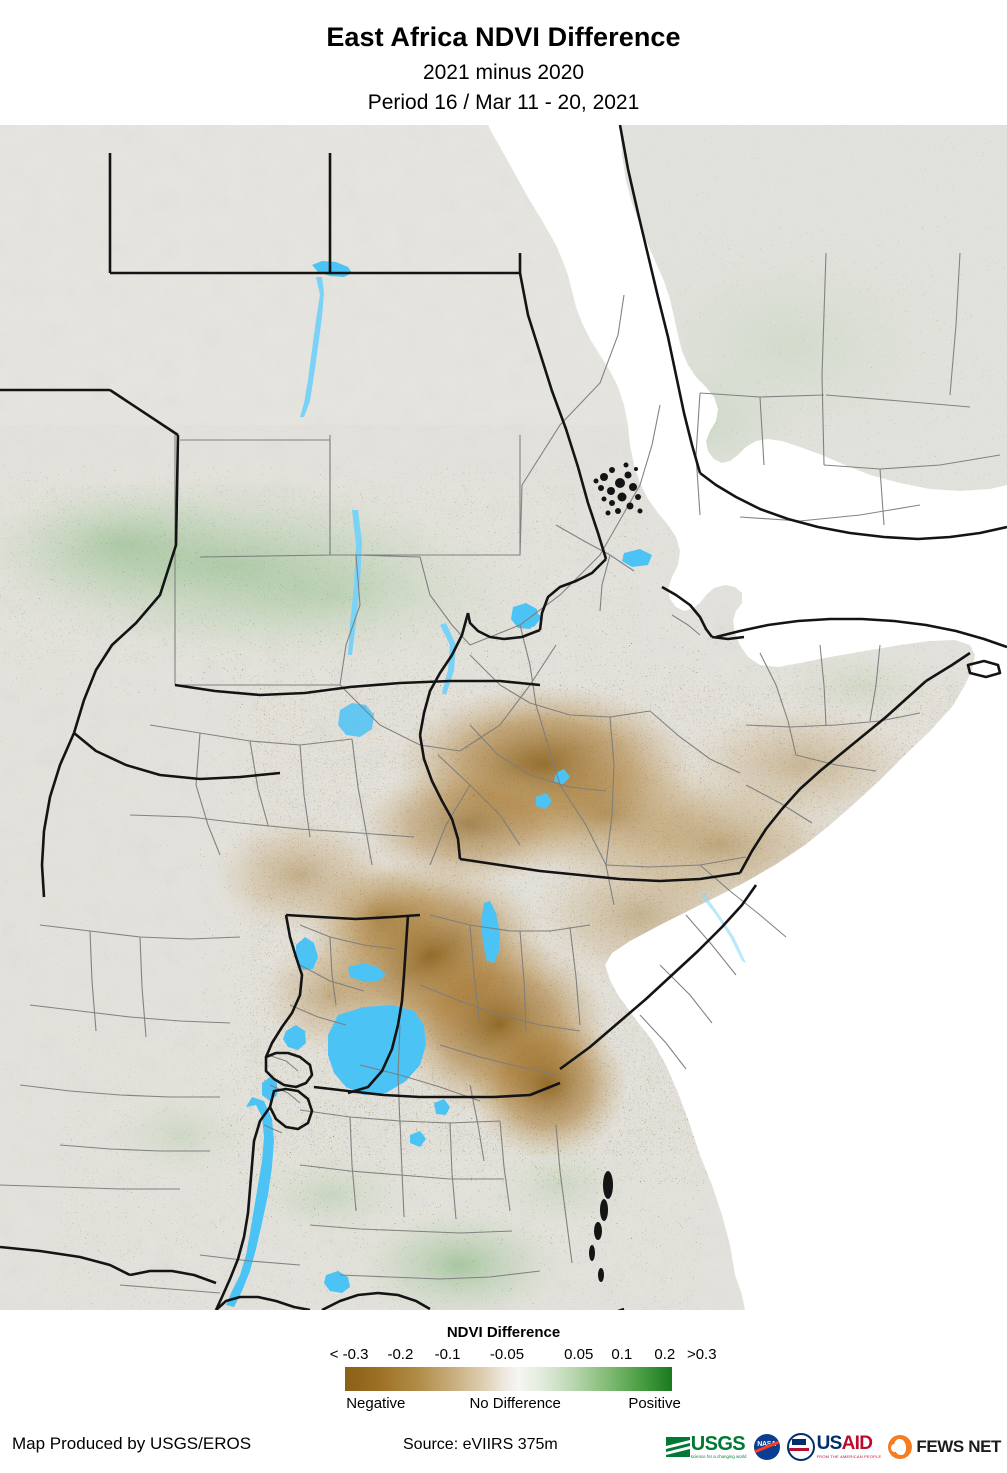  Describe the element at coordinates (448, 659) in the screenshot. I see `blue-nile` at that location.